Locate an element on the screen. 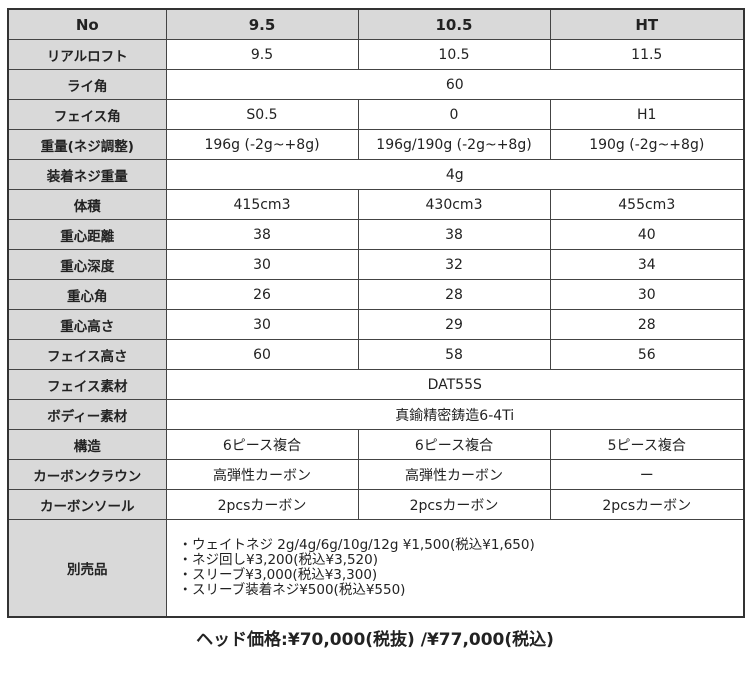 This screenshot has height=687, width=750. accessory-item: ・ネジ回し¥3,200(税込¥3,520) is located at coordinates (278, 560).